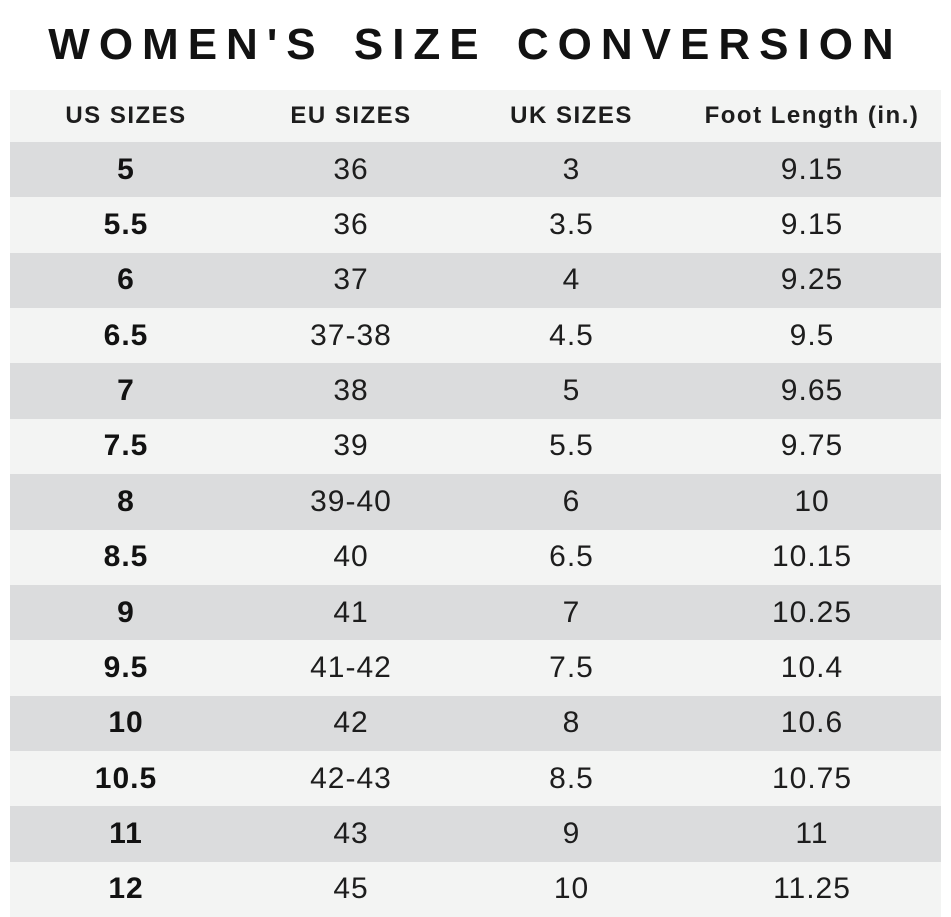 This screenshot has width=951, height=917. Describe the element at coordinates (812, 612) in the screenshot. I see `table-cell: 10.25` at that location.